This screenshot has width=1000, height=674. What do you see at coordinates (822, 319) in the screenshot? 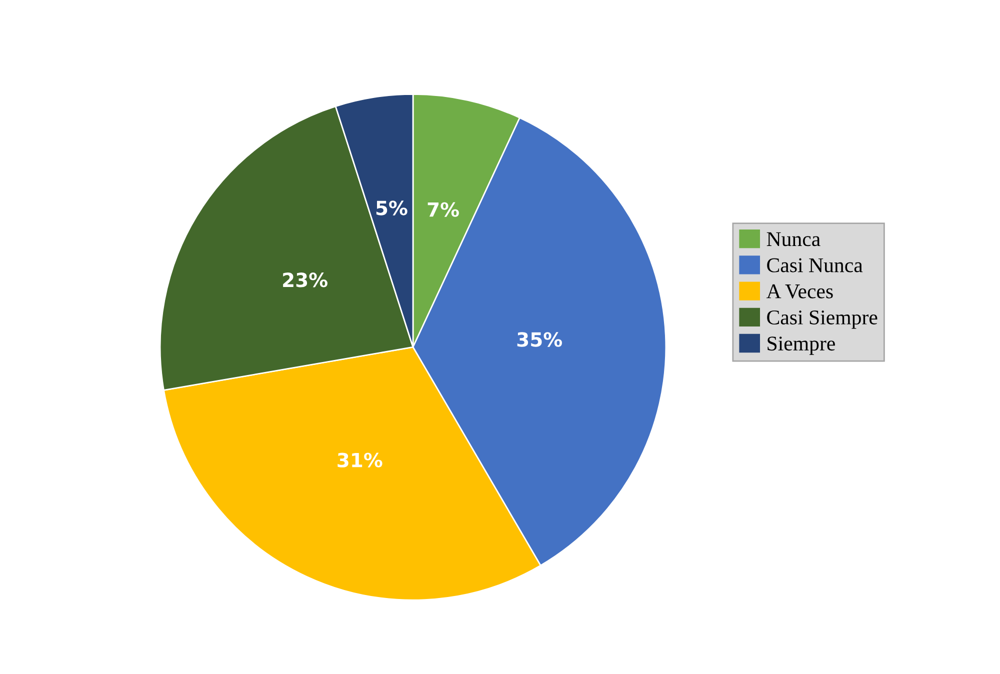
I see `legend-label: Casi Siempre` at bounding box center [822, 319].